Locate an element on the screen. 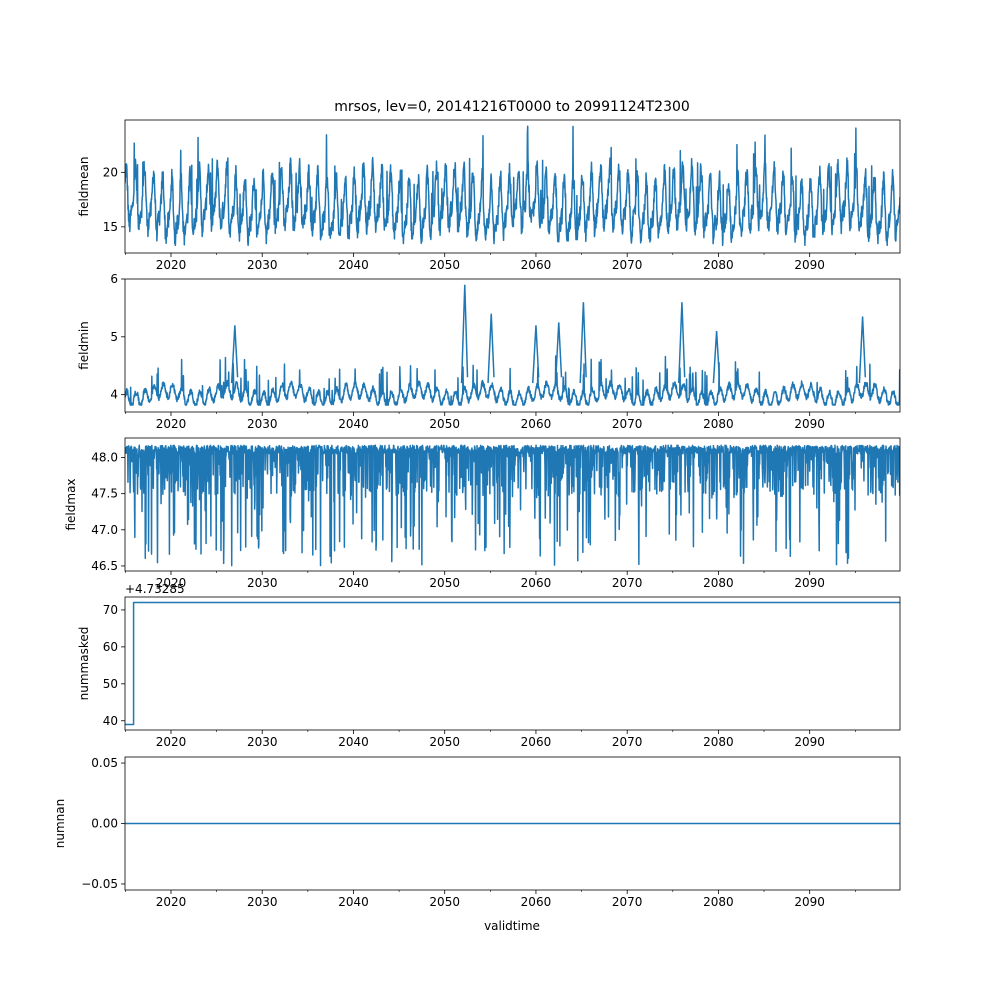 This screenshot has width=1000, height=1000. y-tick-label: 0.00 is located at coordinates (104, 824).